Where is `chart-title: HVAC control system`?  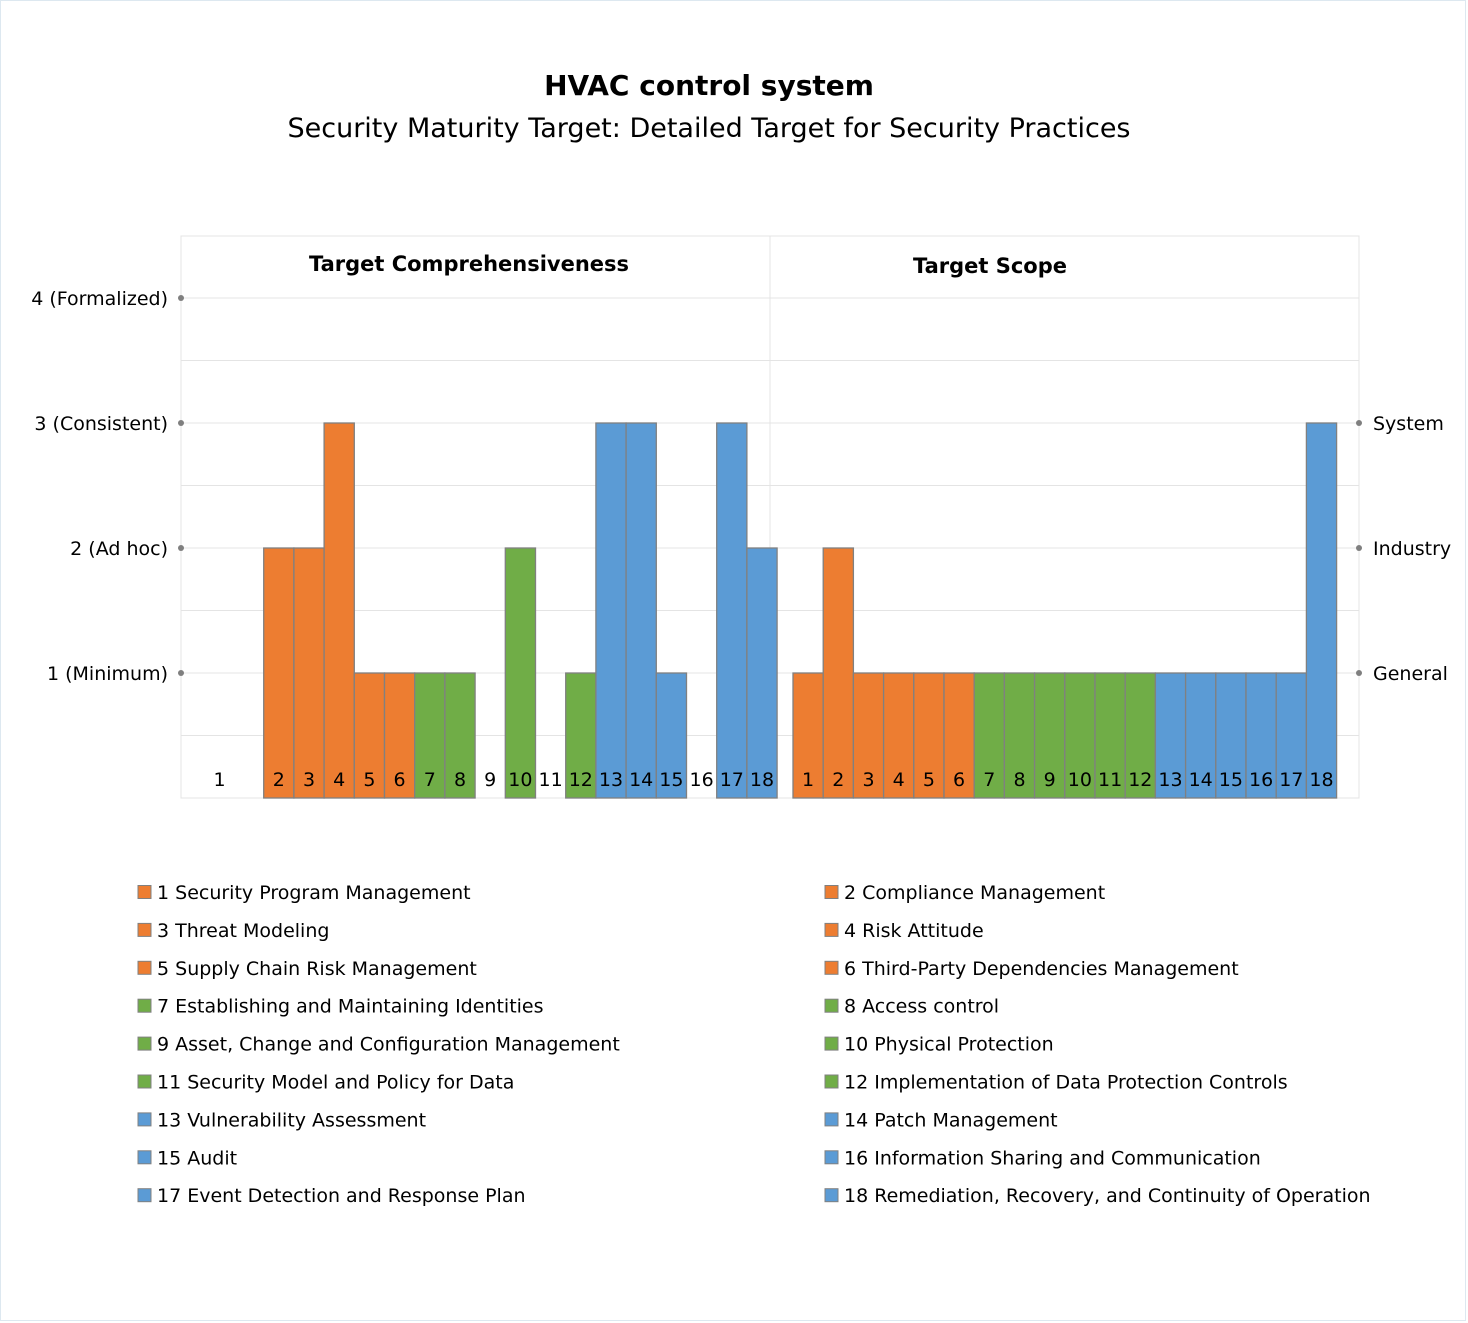 chart-title: HVAC control system is located at coordinates (709, 85).